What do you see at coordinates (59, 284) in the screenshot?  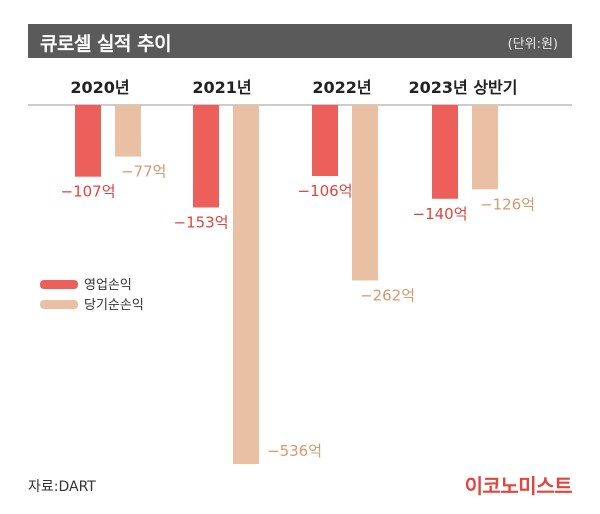 I see `legend-swatch-operating` at bounding box center [59, 284].